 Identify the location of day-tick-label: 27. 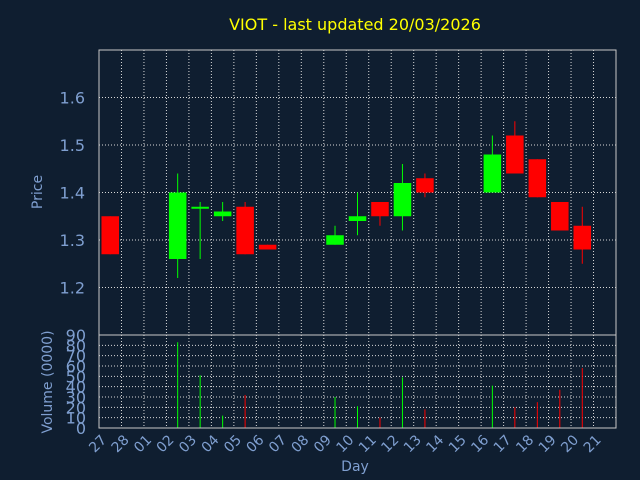
(98, 444).